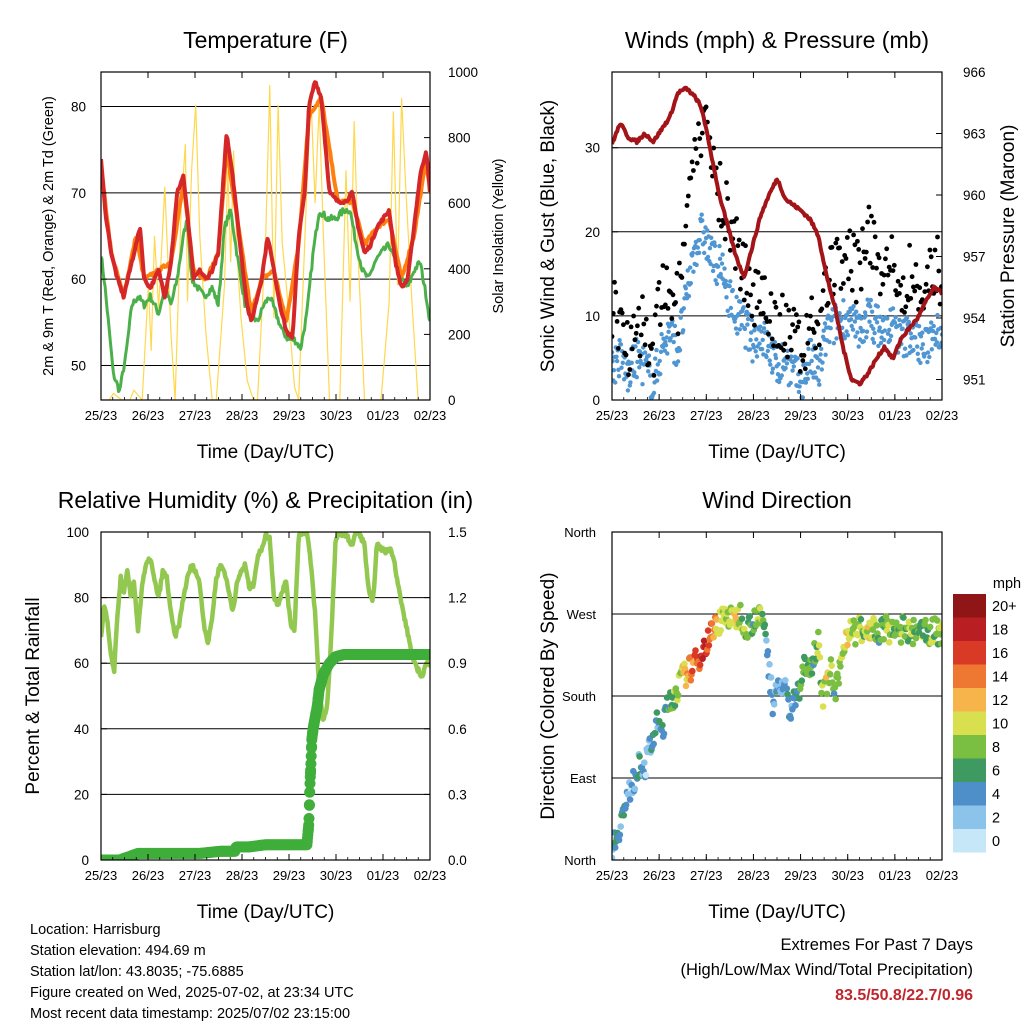 The image size is (1024, 1025). I want to click on extremes-values: 83.5/50.8/22.7/0.96, so click(904, 995).